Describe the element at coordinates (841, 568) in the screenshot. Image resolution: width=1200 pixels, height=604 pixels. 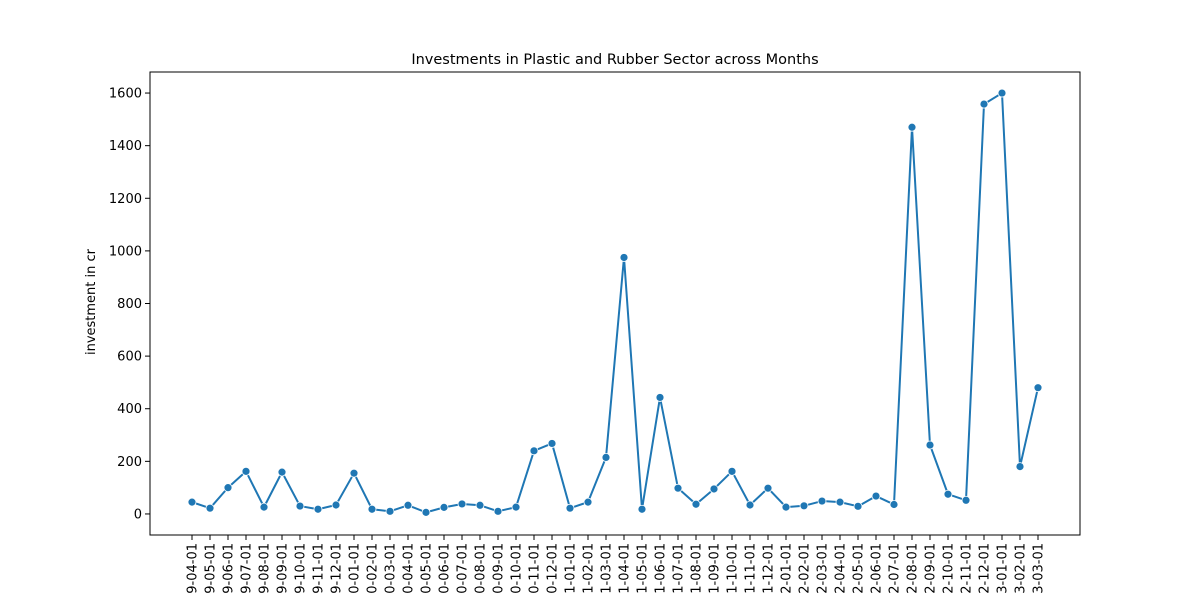
I see `x-tick-label: 2-04-01` at that location.